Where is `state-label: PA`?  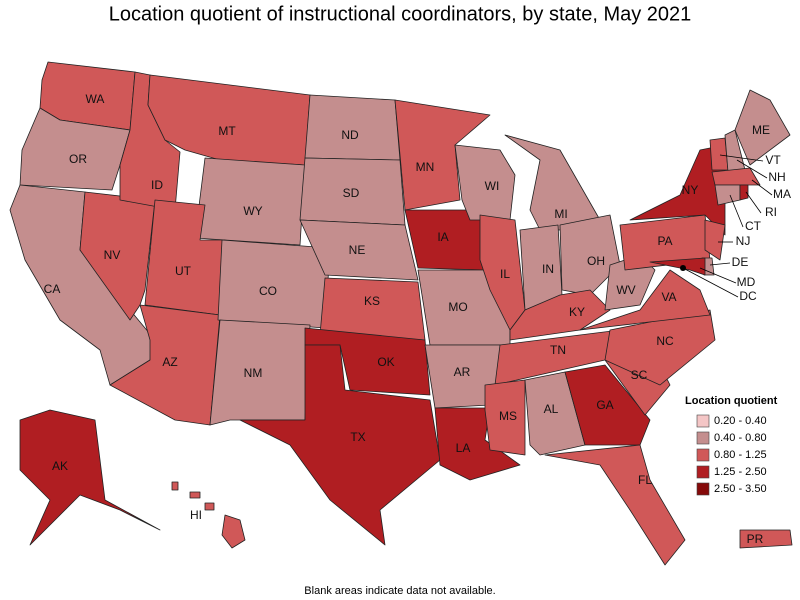
state-label: PA is located at coordinates (664, 241).